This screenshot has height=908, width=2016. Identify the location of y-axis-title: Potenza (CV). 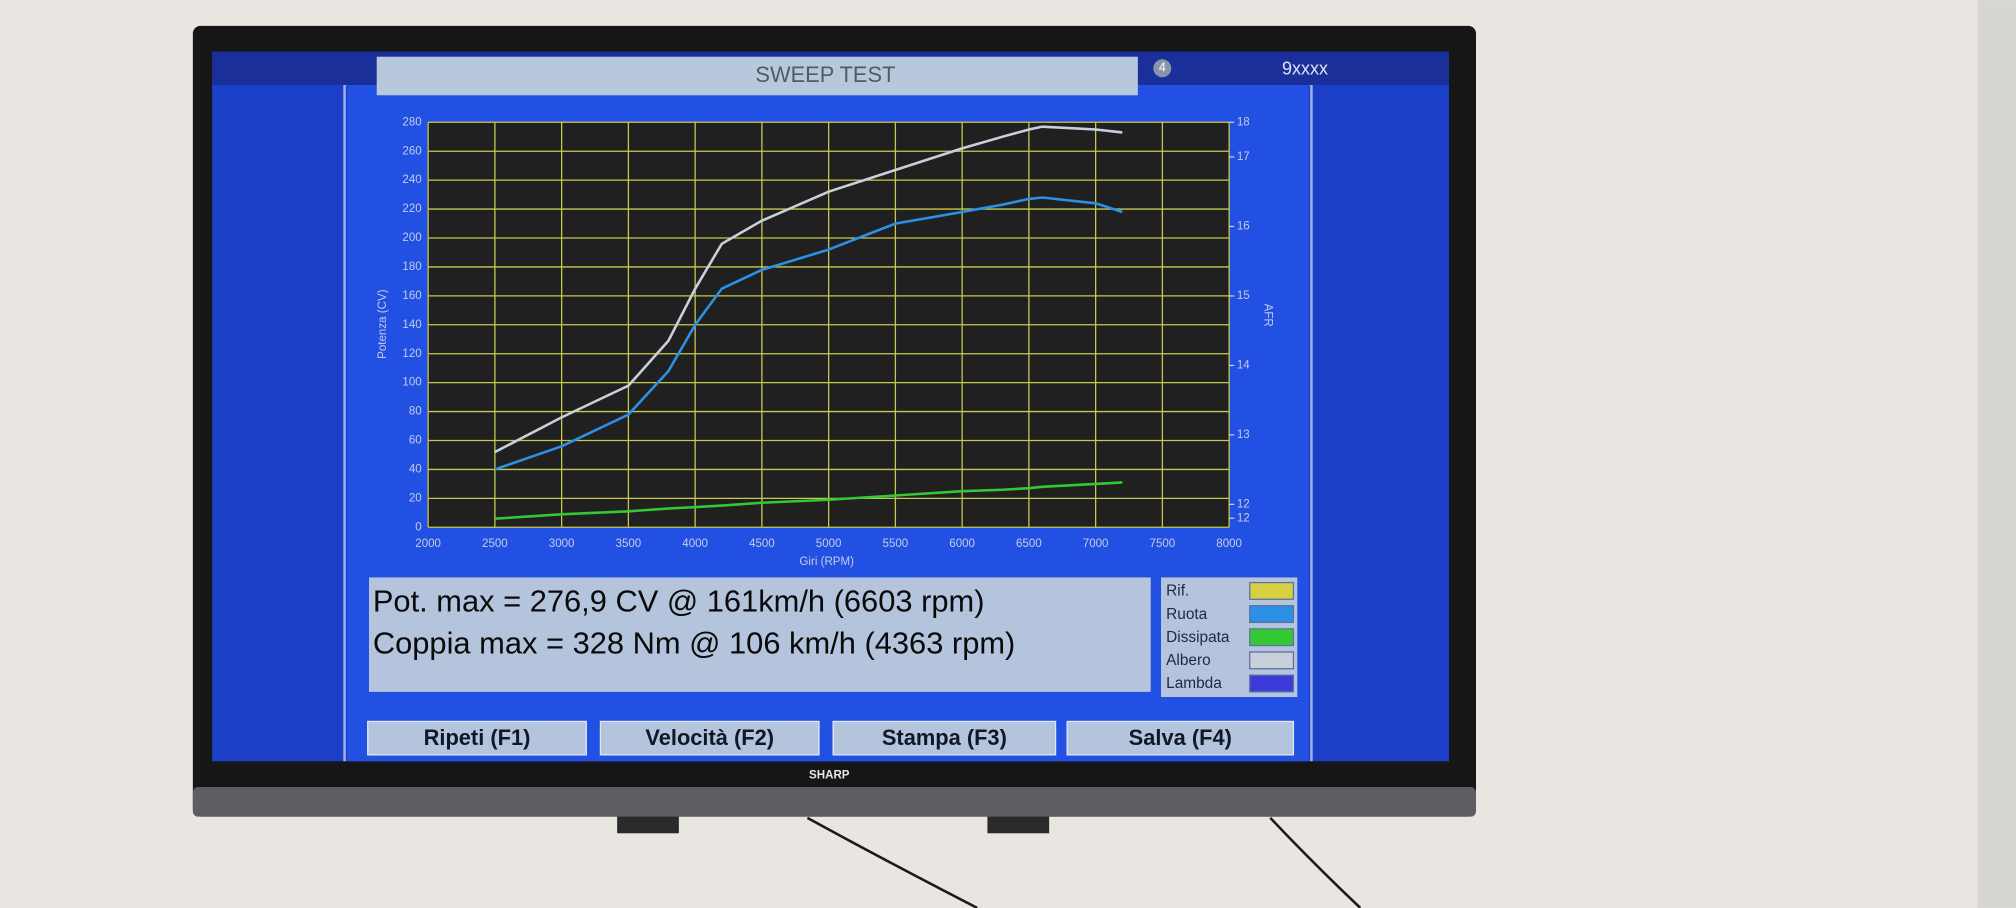
(383, 324).